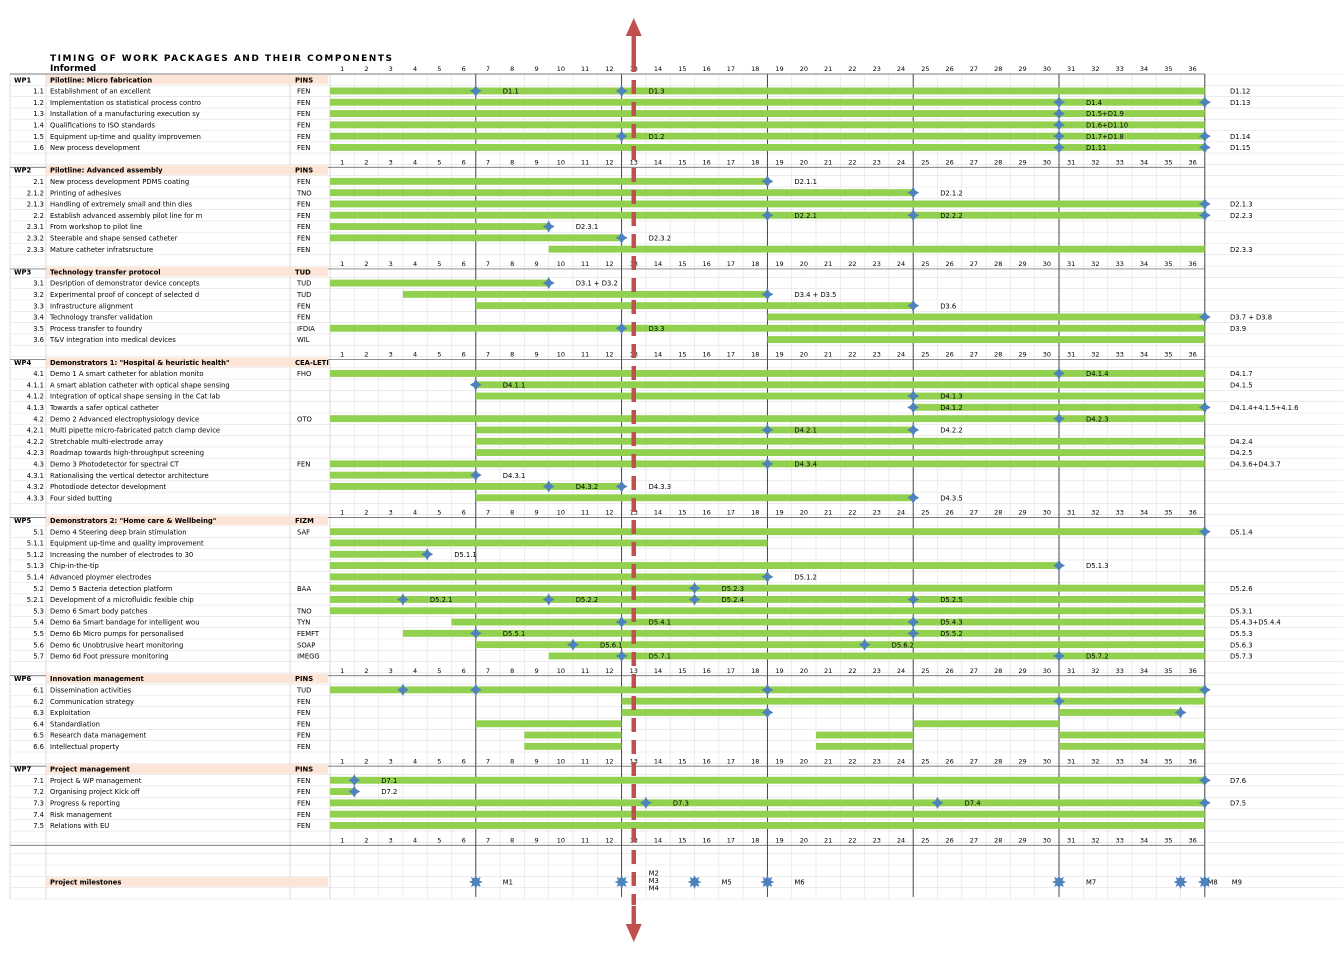 The height and width of the screenshot is (961, 1343). Describe the element at coordinates (1097, 566) in the screenshot. I see `deliverable-label: D5.1.3` at that location.